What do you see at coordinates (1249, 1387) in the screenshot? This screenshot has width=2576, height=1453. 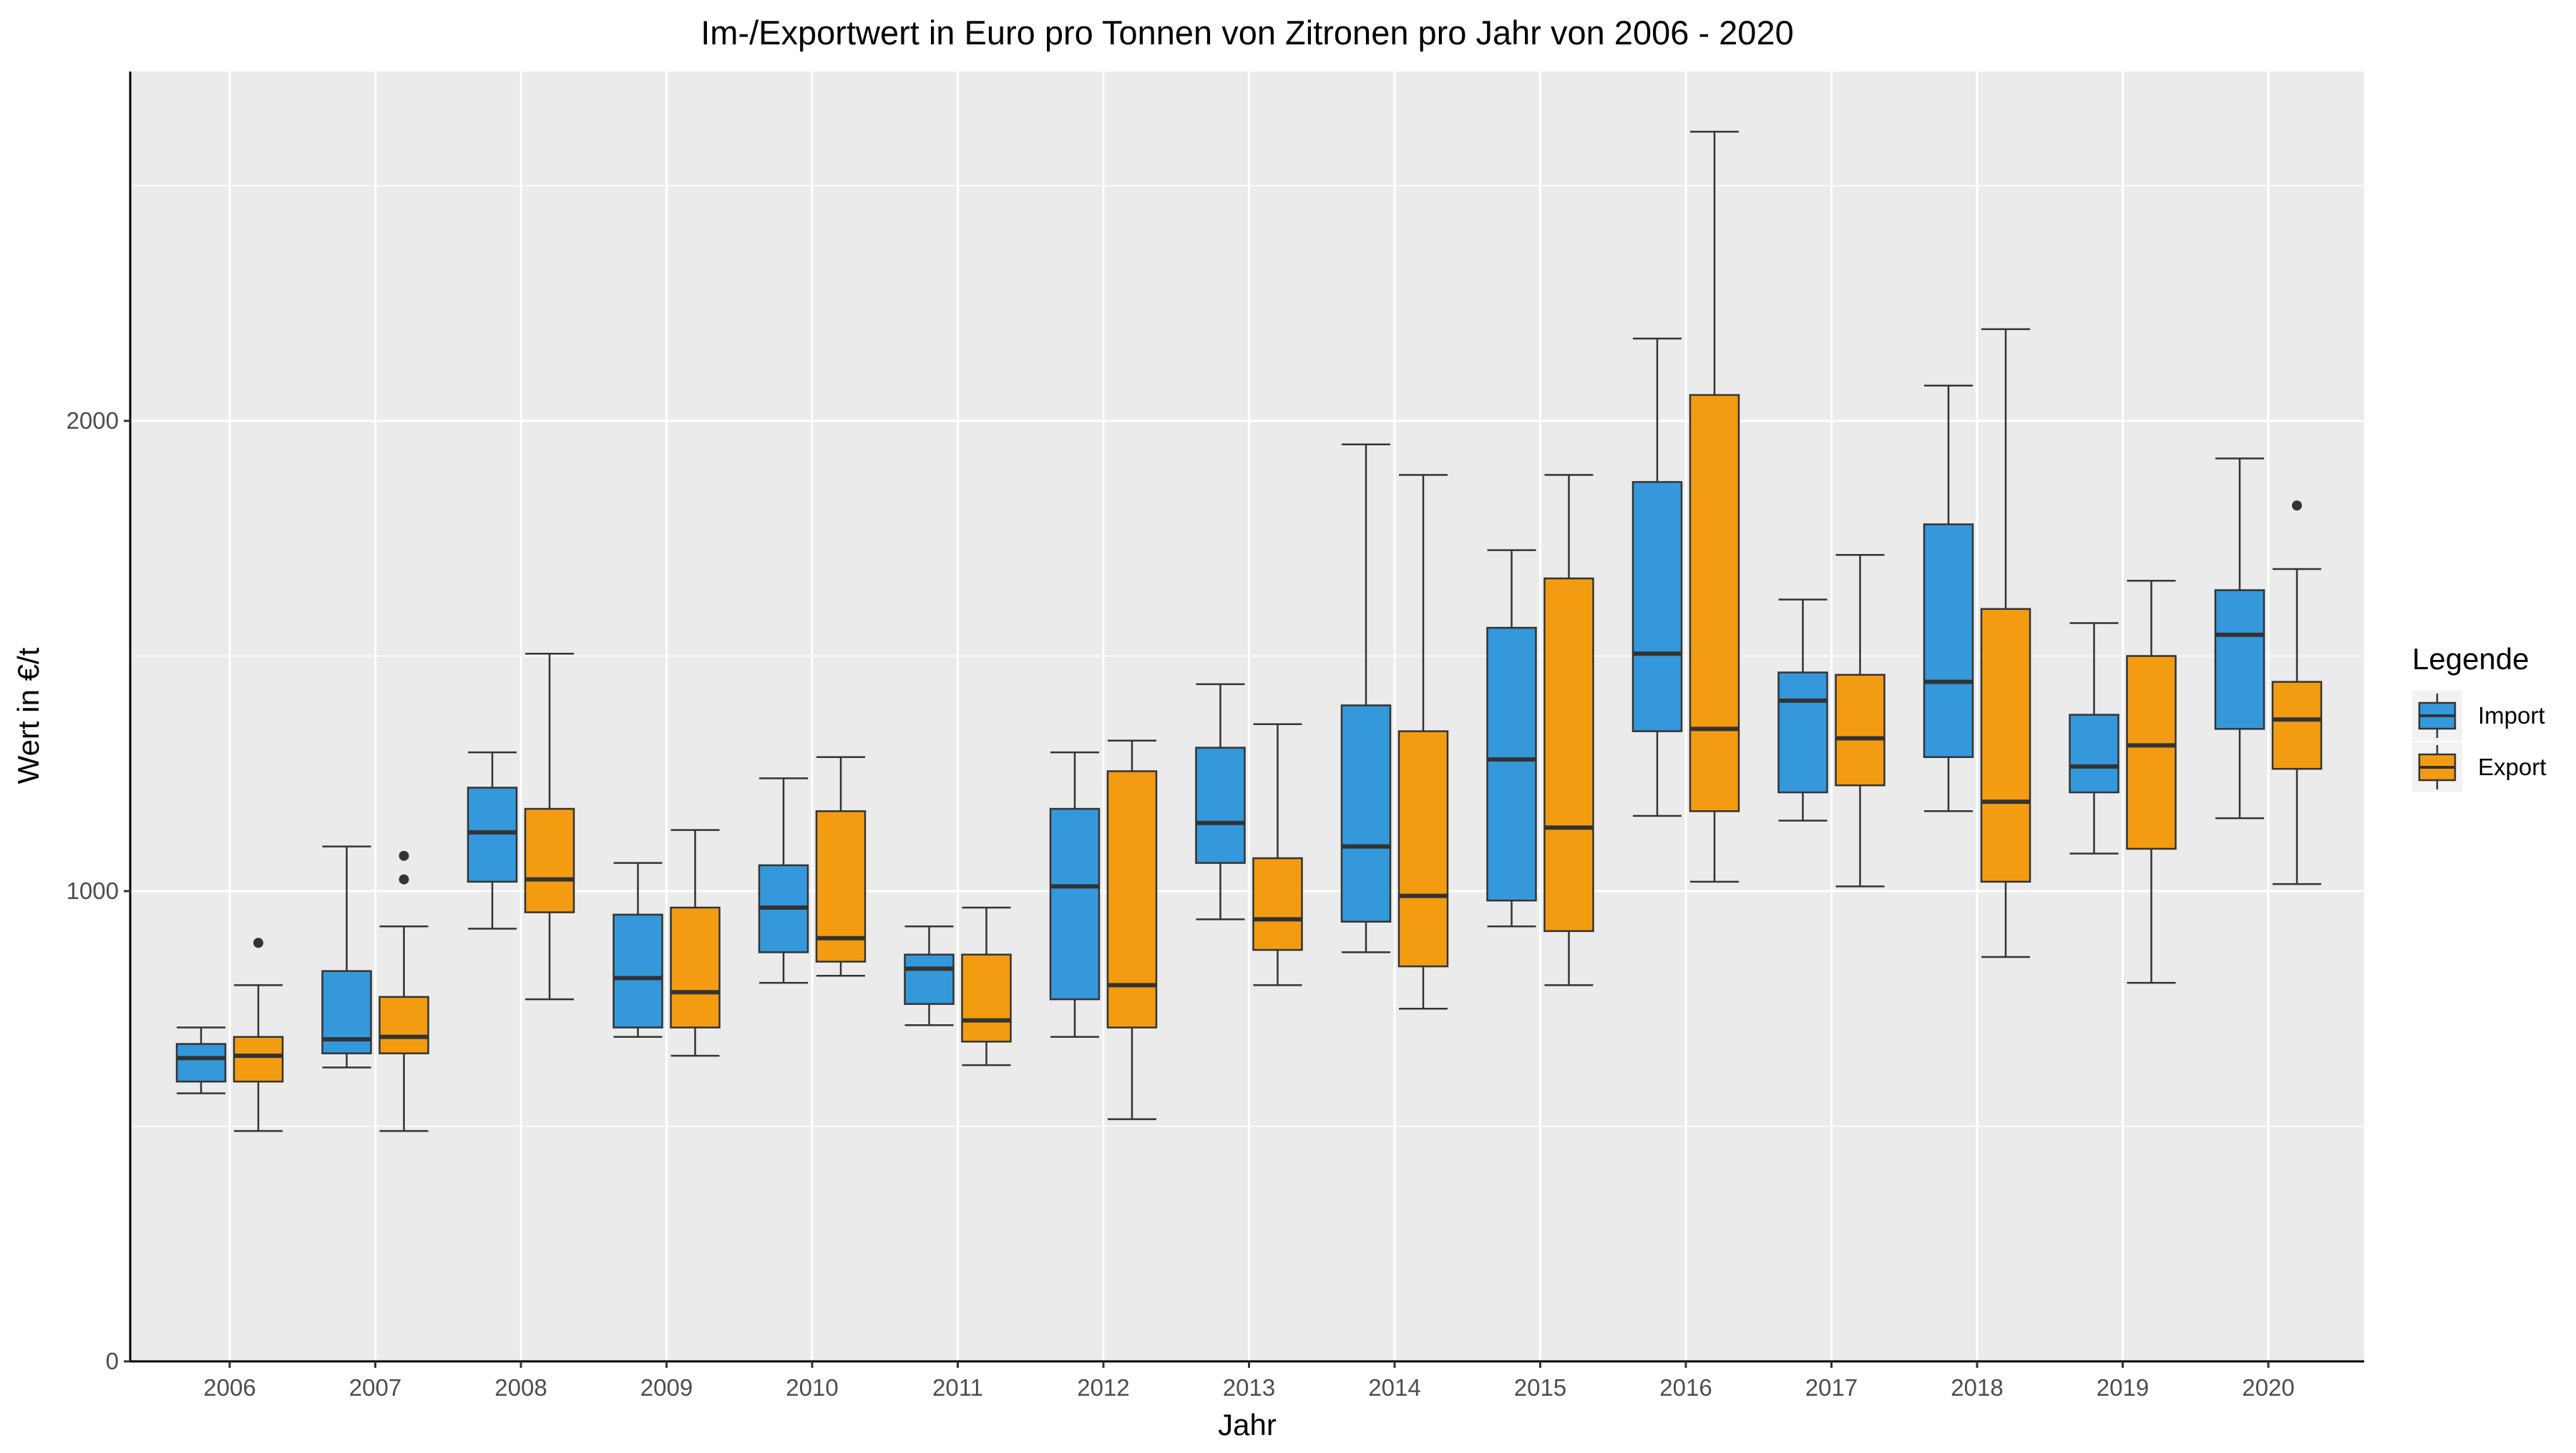 I see `x-tick-label: 2013` at bounding box center [1249, 1387].